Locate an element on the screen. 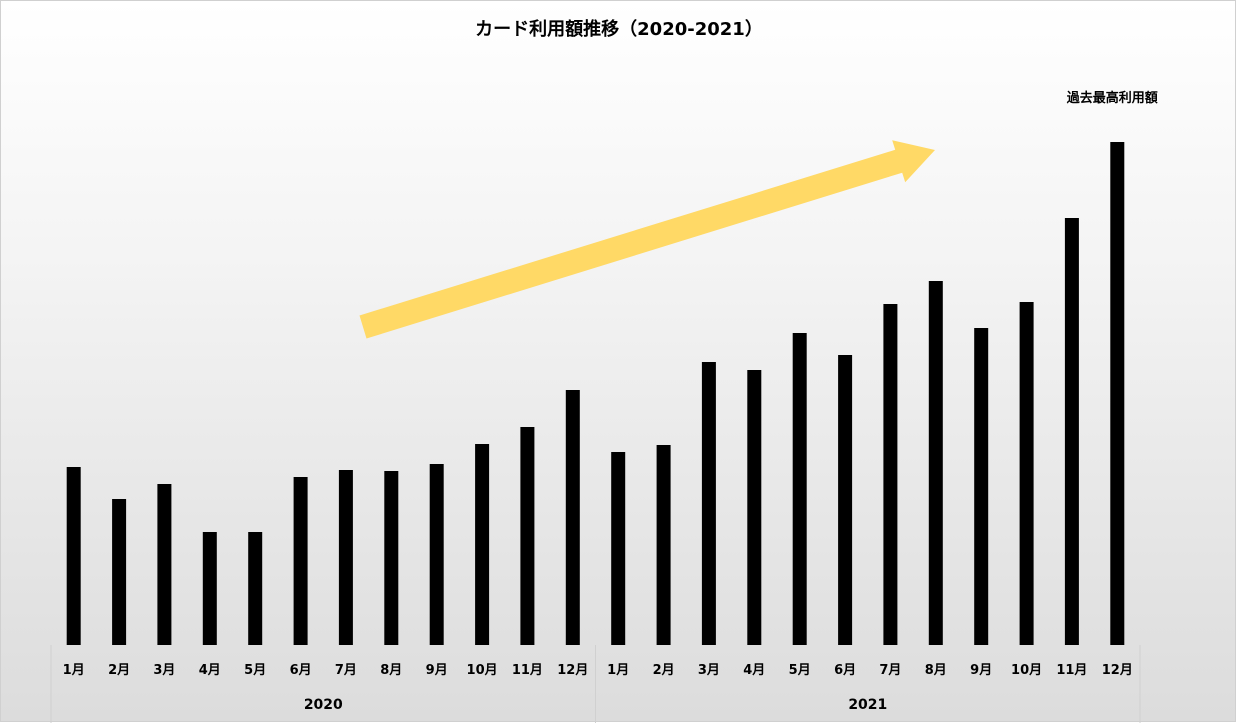 This screenshot has height=723, width=1236. trend-arrow is located at coordinates (647, 239).